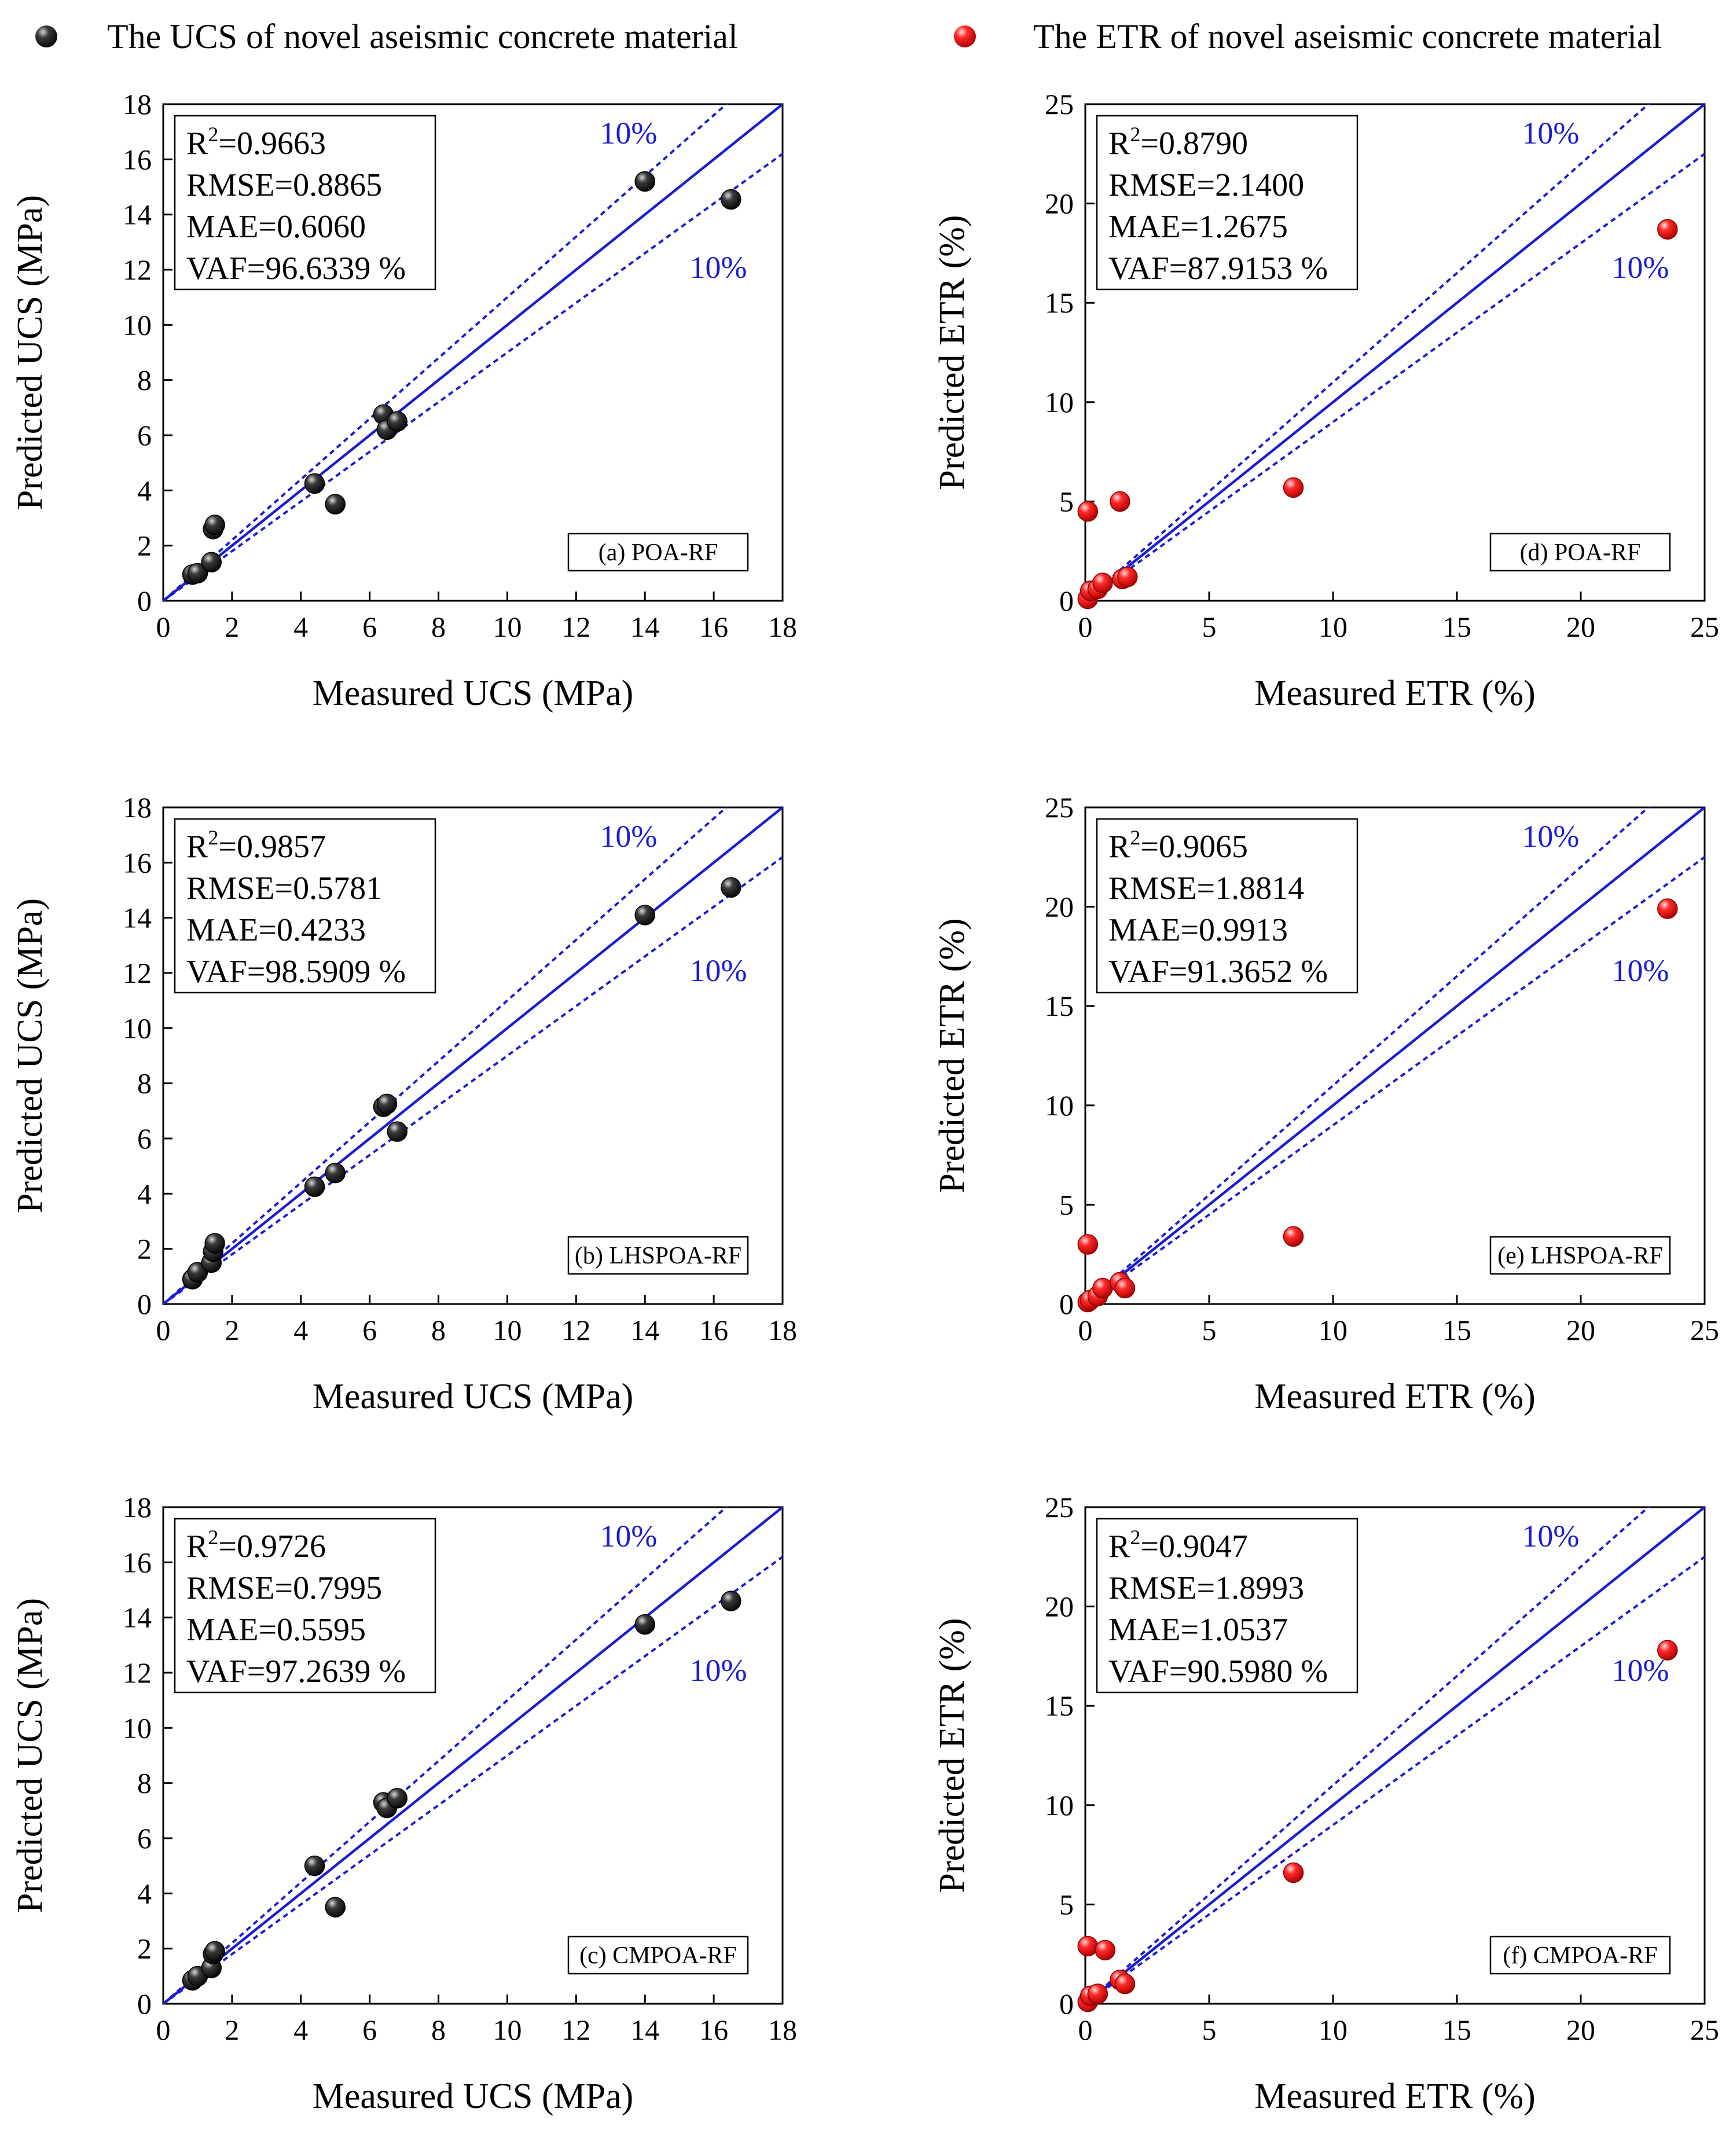 This screenshot has height=2156, width=1733. What do you see at coordinates (232, 627) in the screenshot?
I see `x-tick-label: 2` at bounding box center [232, 627].